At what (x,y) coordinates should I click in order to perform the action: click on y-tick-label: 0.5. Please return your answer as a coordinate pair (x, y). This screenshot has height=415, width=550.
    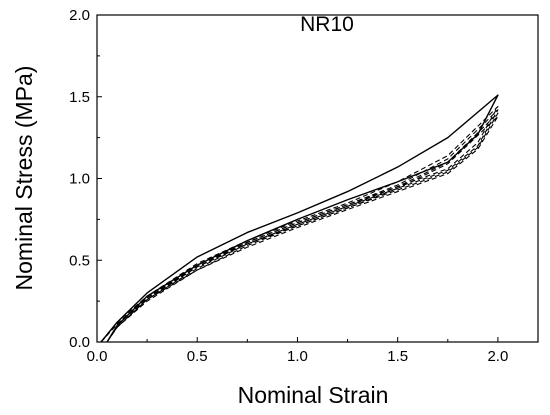
    Looking at the image, I should click on (79, 260).